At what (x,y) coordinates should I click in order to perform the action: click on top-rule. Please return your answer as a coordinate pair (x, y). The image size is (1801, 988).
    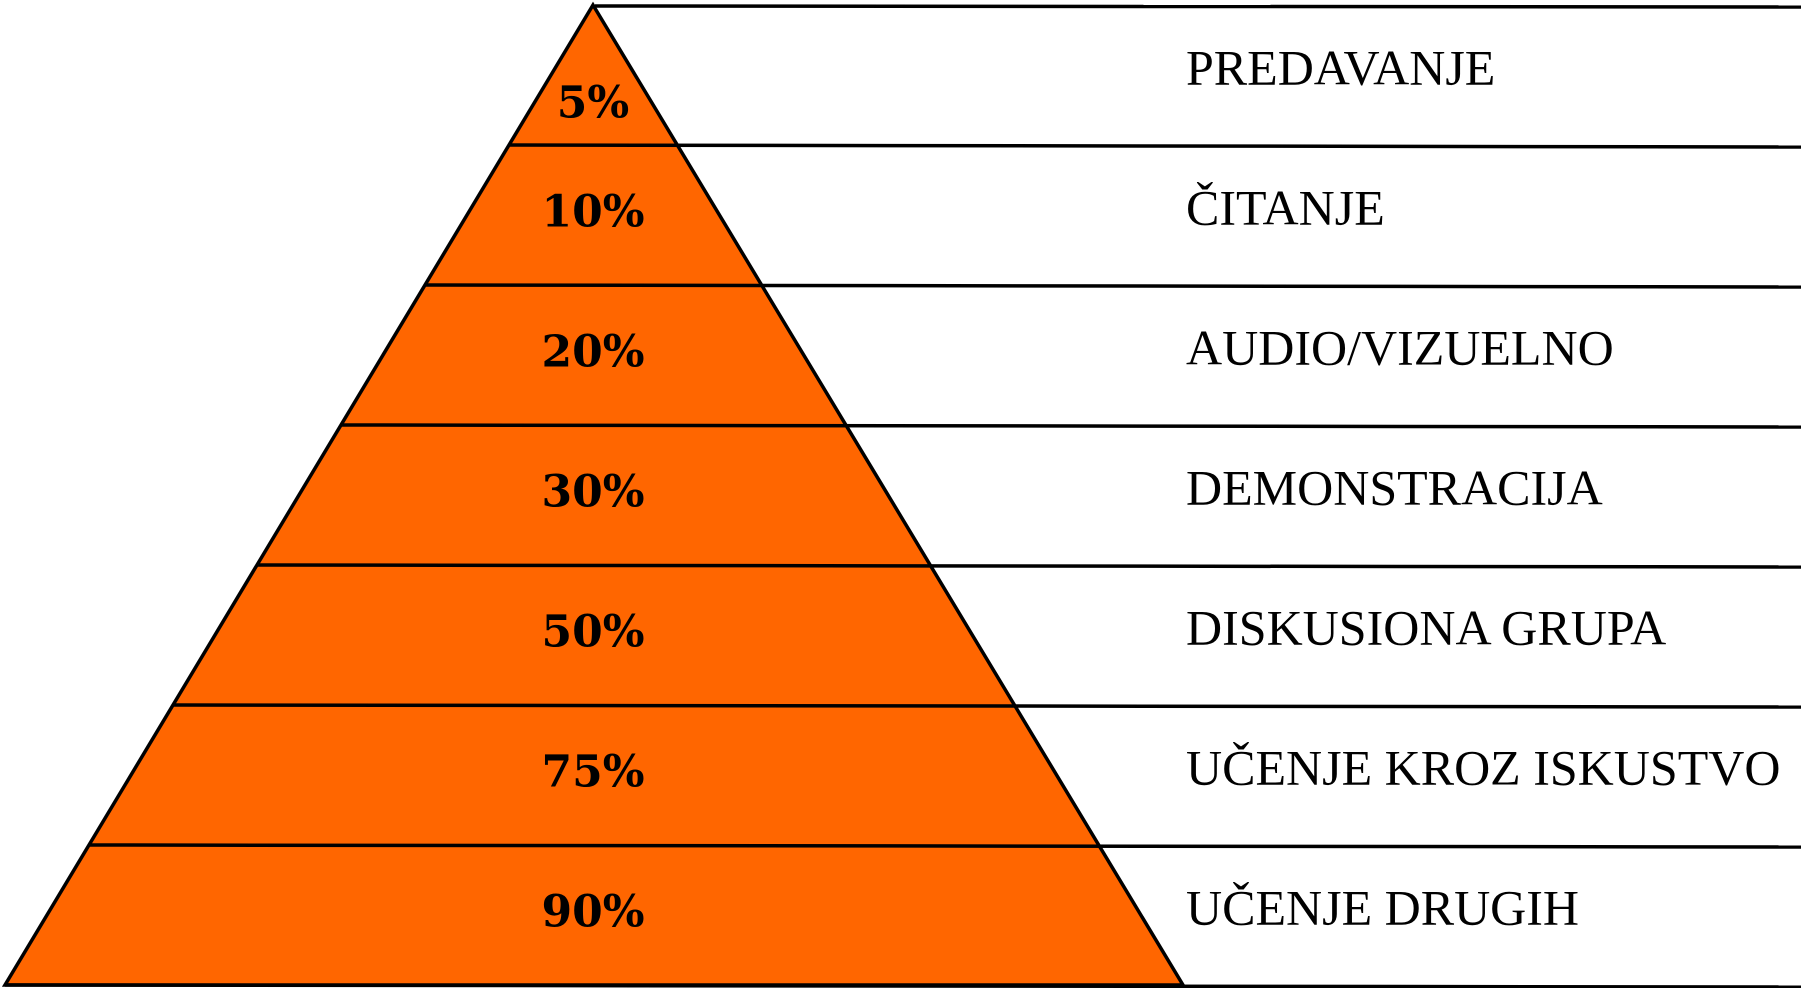
    Looking at the image, I should click on (1197, 6).